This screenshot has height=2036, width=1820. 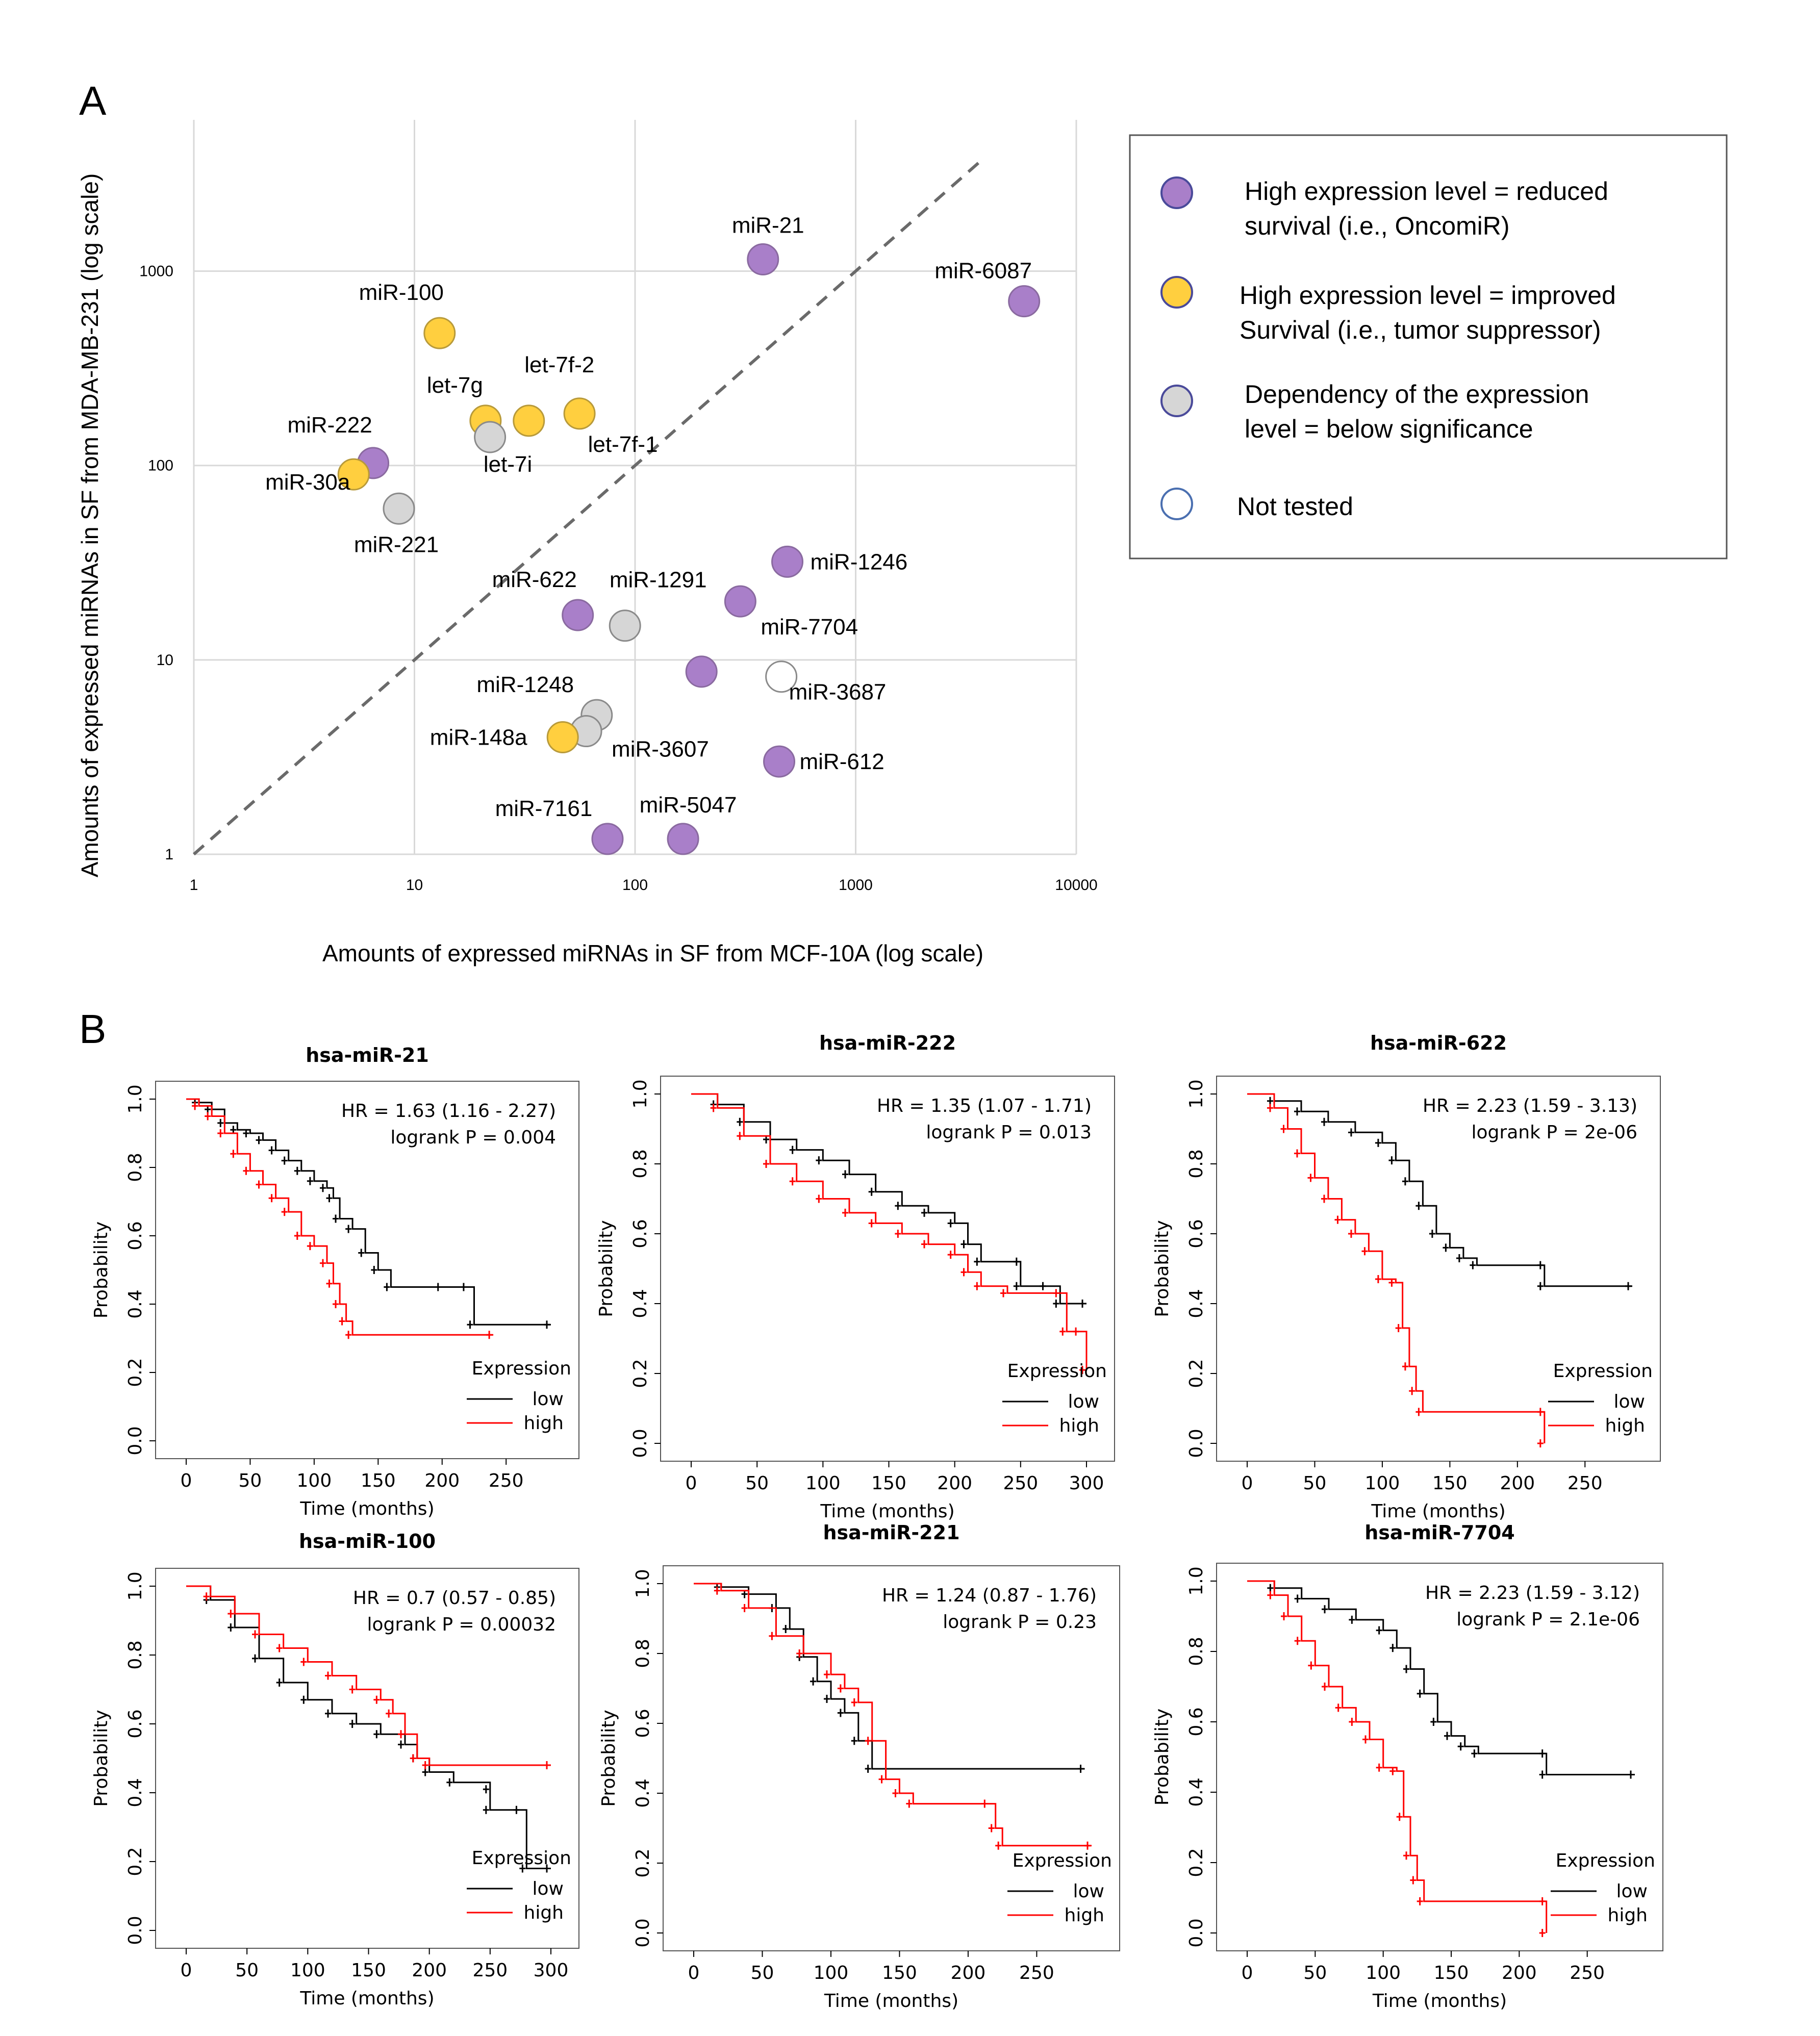 I want to click on km-legend-title: Expression, so click(x=1605, y=1860).